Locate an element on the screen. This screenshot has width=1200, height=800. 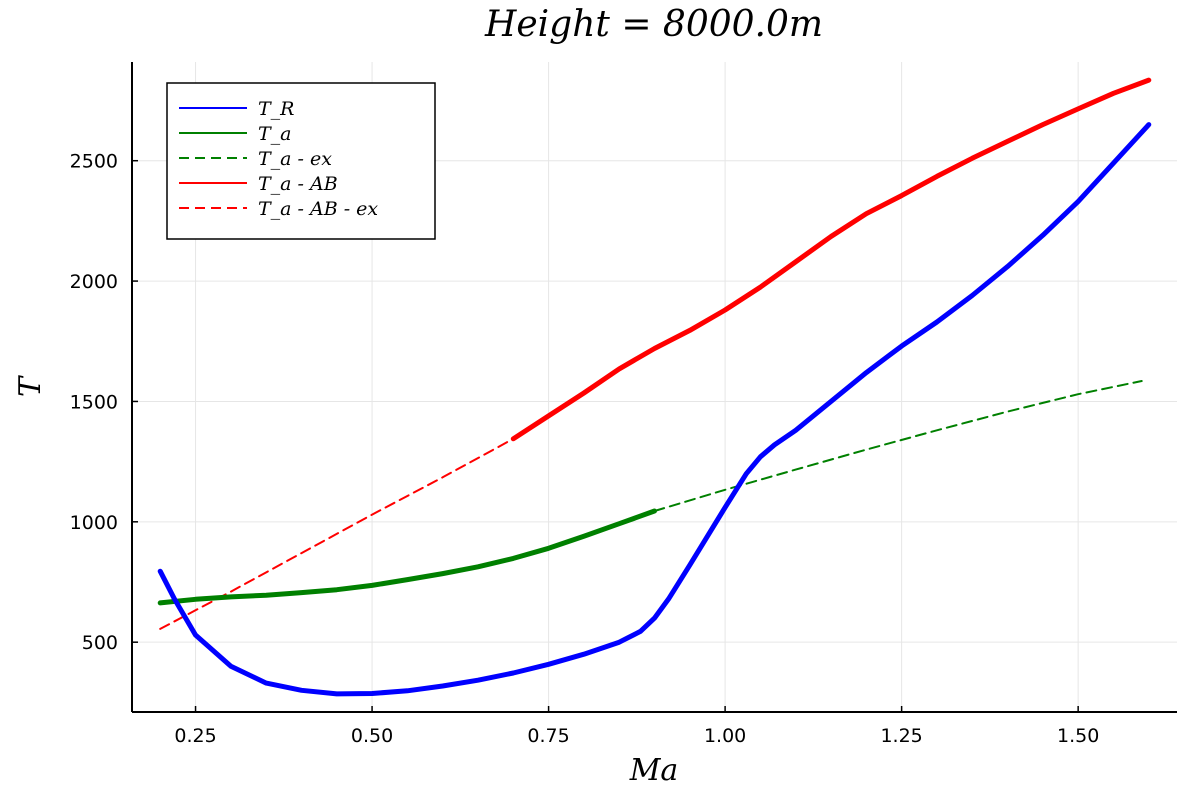
y-tick-label: 2000 is located at coordinates (94, 282).